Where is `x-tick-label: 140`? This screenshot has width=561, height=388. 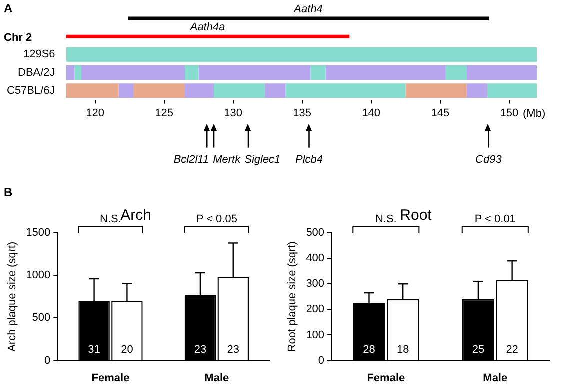
x-tick-label: 140 is located at coordinates (371, 113).